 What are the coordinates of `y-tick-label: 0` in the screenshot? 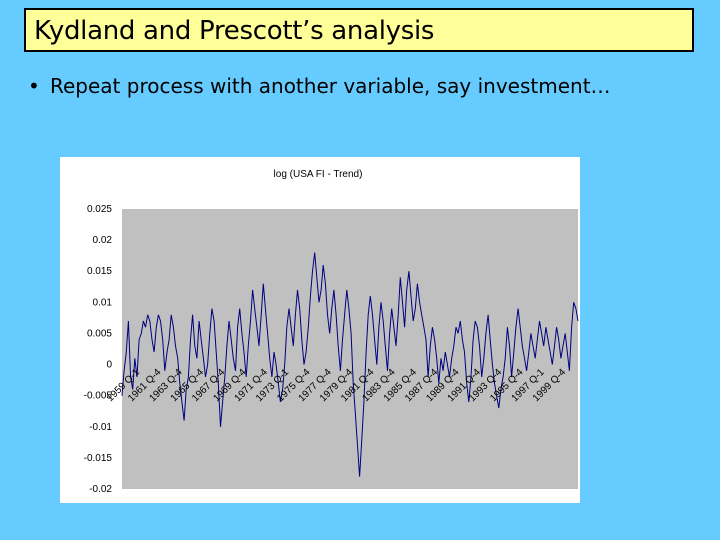 It's located at (109, 365).